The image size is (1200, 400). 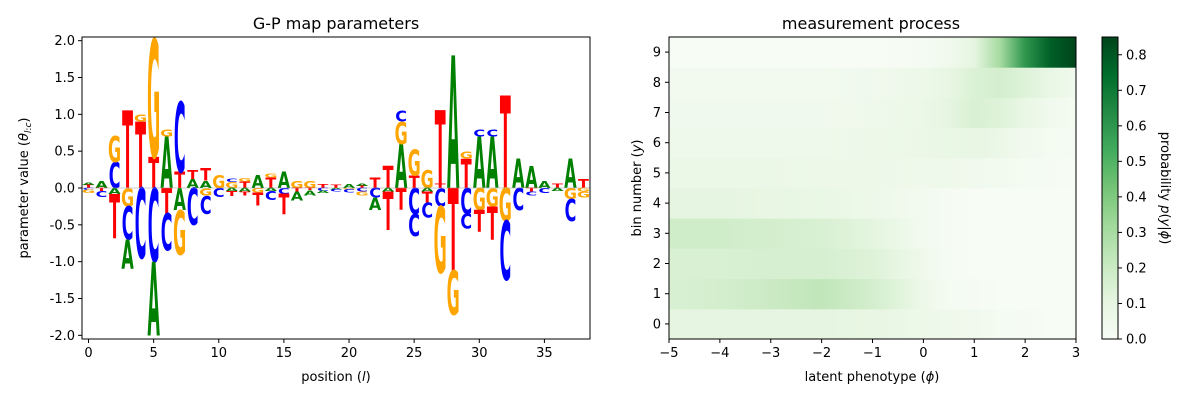 I want to click on x-tick-label: 1, so click(x=974, y=353).